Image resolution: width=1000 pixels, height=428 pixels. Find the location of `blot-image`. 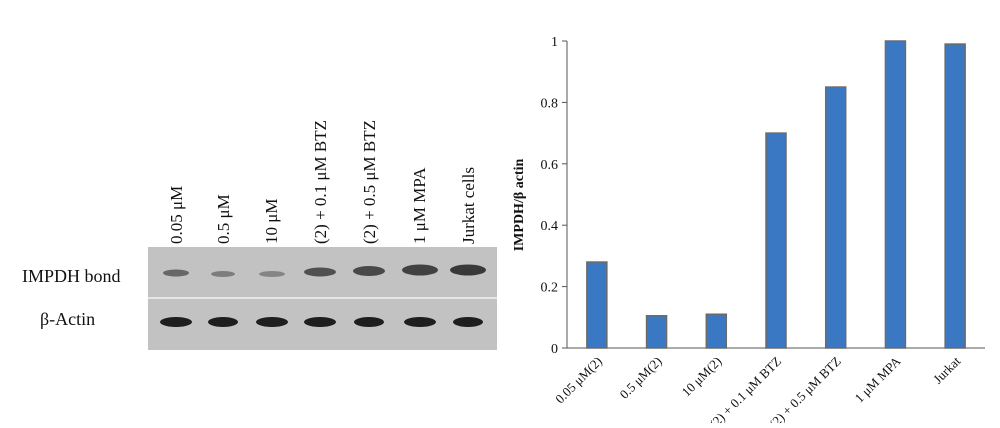

blot-image is located at coordinates (322, 298).